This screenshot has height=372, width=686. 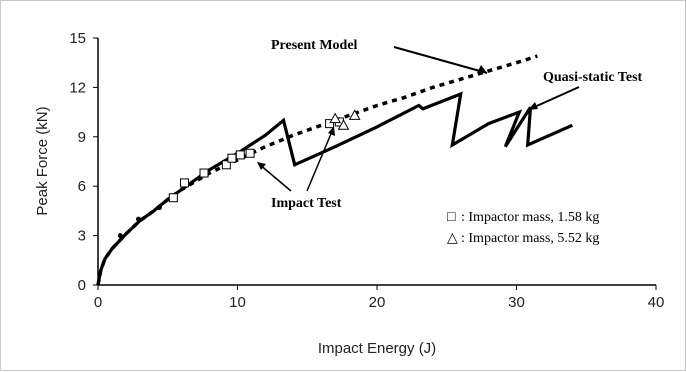 I want to click on x-tick-label: 30, so click(x=516, y=302).